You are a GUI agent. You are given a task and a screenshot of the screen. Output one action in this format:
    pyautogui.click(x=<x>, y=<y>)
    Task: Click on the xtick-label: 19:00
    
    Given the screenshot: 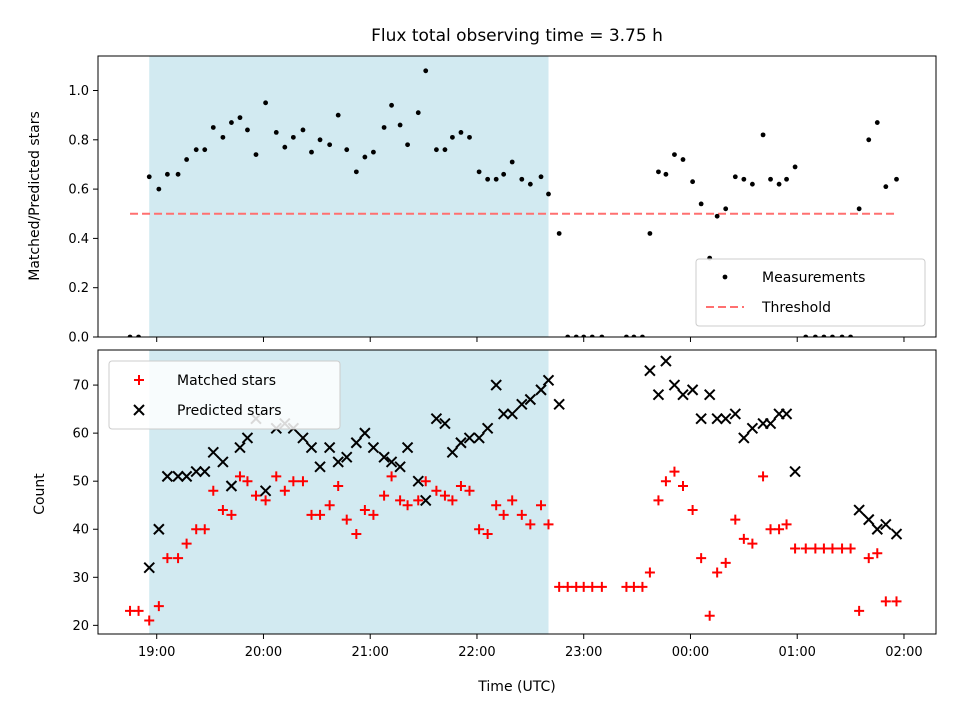 What is the action you would take?
    pyautogui.click(x=156, y=652)
    